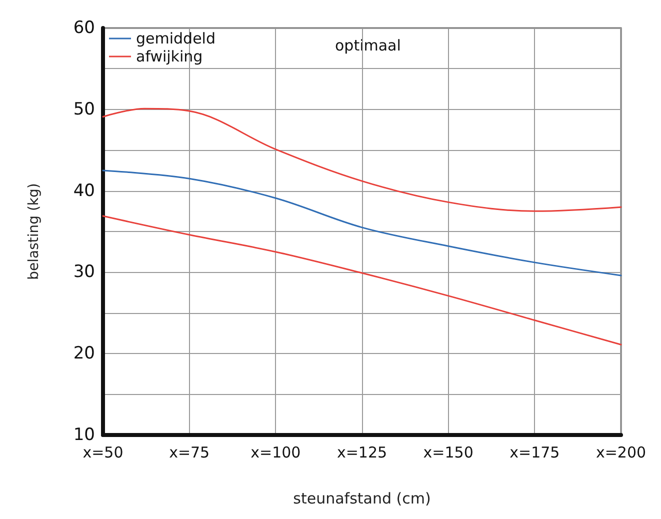 This screenshot has height=519, width=661. What do you see at coordinates (362, 453) in the screenshot?
I see `x-tick-label: x=125` at bounding box center [362, 453].